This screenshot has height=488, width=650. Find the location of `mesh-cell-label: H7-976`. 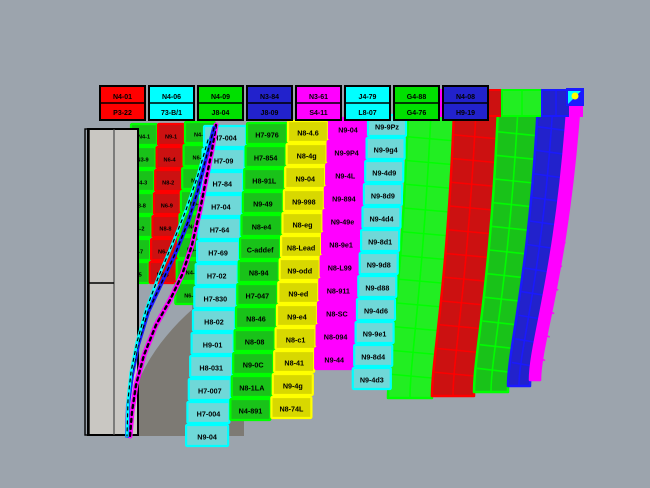

mesh-cell-label: H7-976 is located at coordinates (267, 135).